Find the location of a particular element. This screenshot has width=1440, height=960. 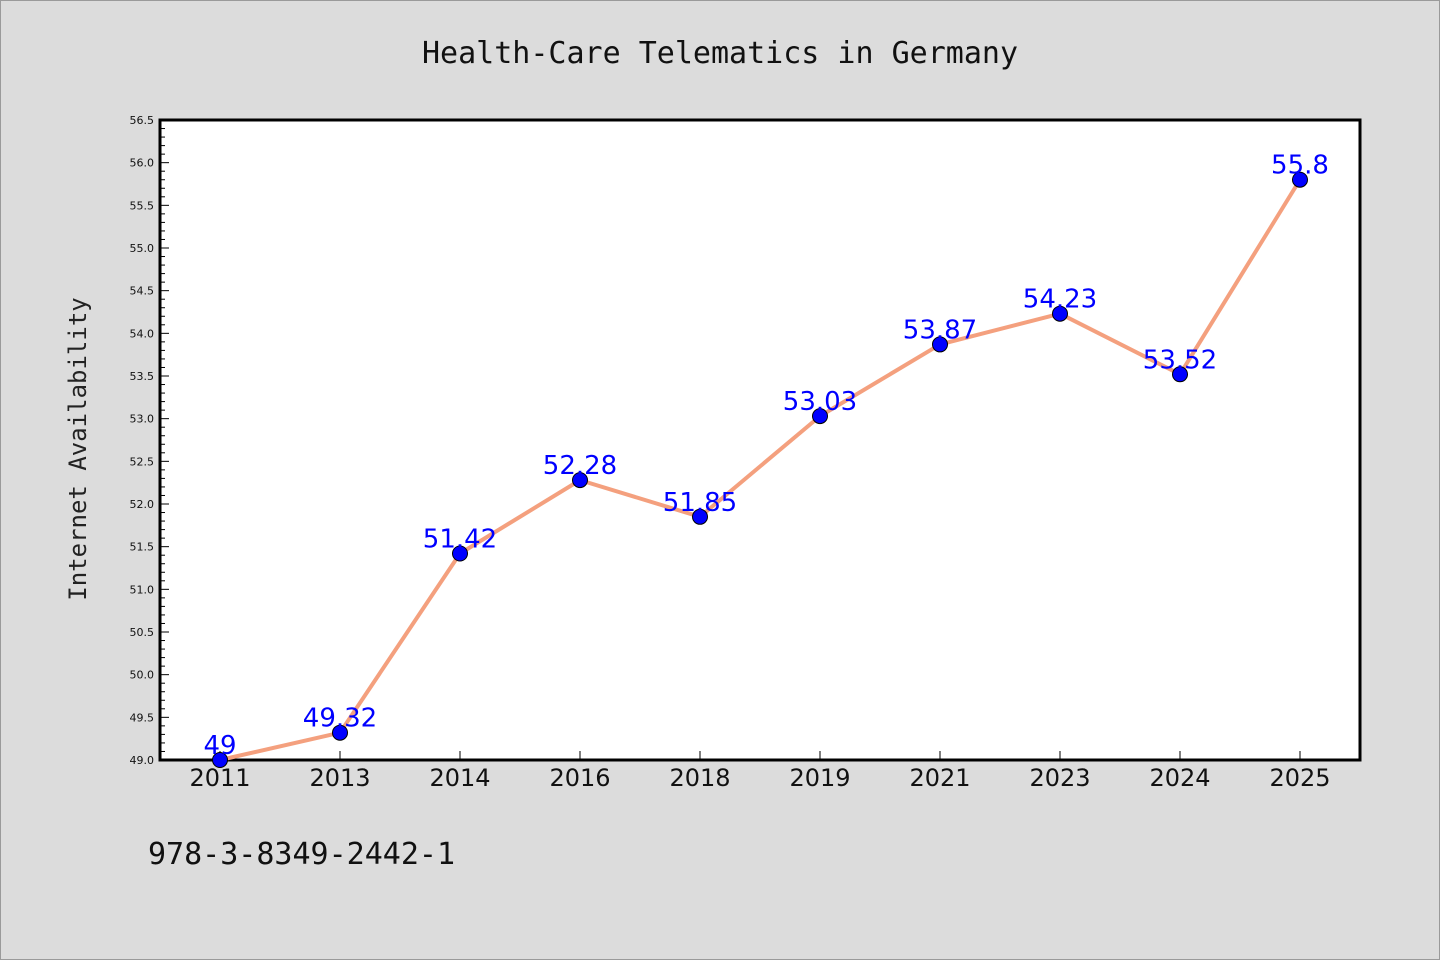

y-tick-label: 52.0 is located at coordinates (142, 504).